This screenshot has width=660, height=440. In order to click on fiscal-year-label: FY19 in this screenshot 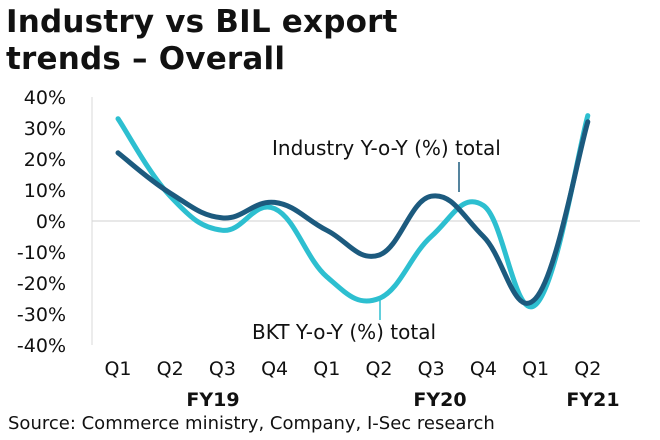, I will do `click(212, 399)`.